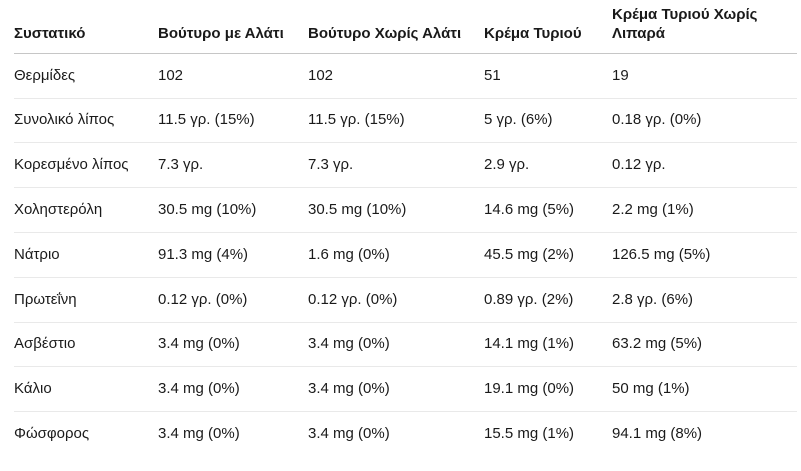 The width and height of the screenshot is (801, 471). I want to click on row-label: Συνολικό λίπος, so click(86, 121).